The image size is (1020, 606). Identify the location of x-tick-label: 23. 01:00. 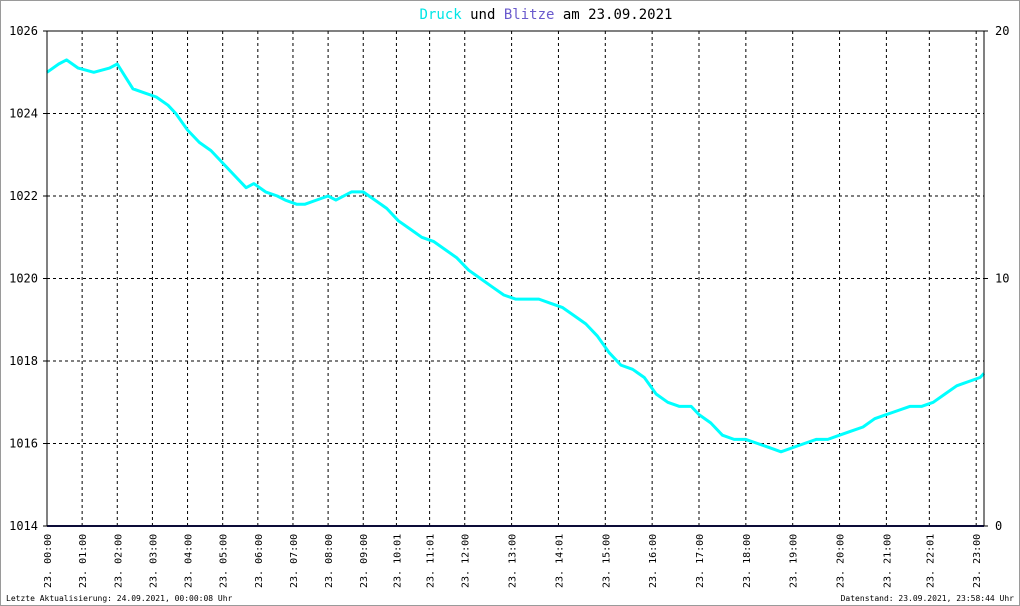
(83, 561).